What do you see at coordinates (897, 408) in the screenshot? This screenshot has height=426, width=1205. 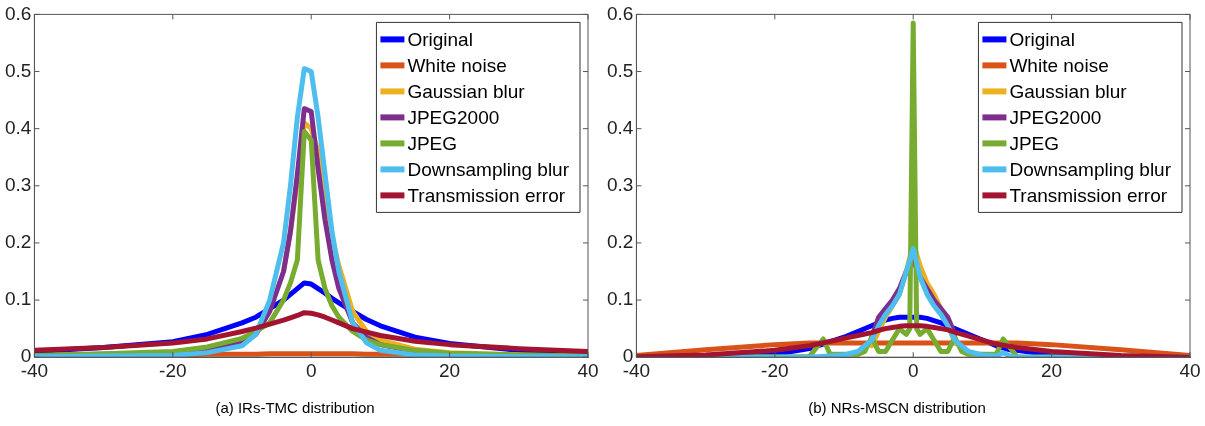 I see `text: (b) NRs-MSCN distribution` at bounding box center [897, 408].